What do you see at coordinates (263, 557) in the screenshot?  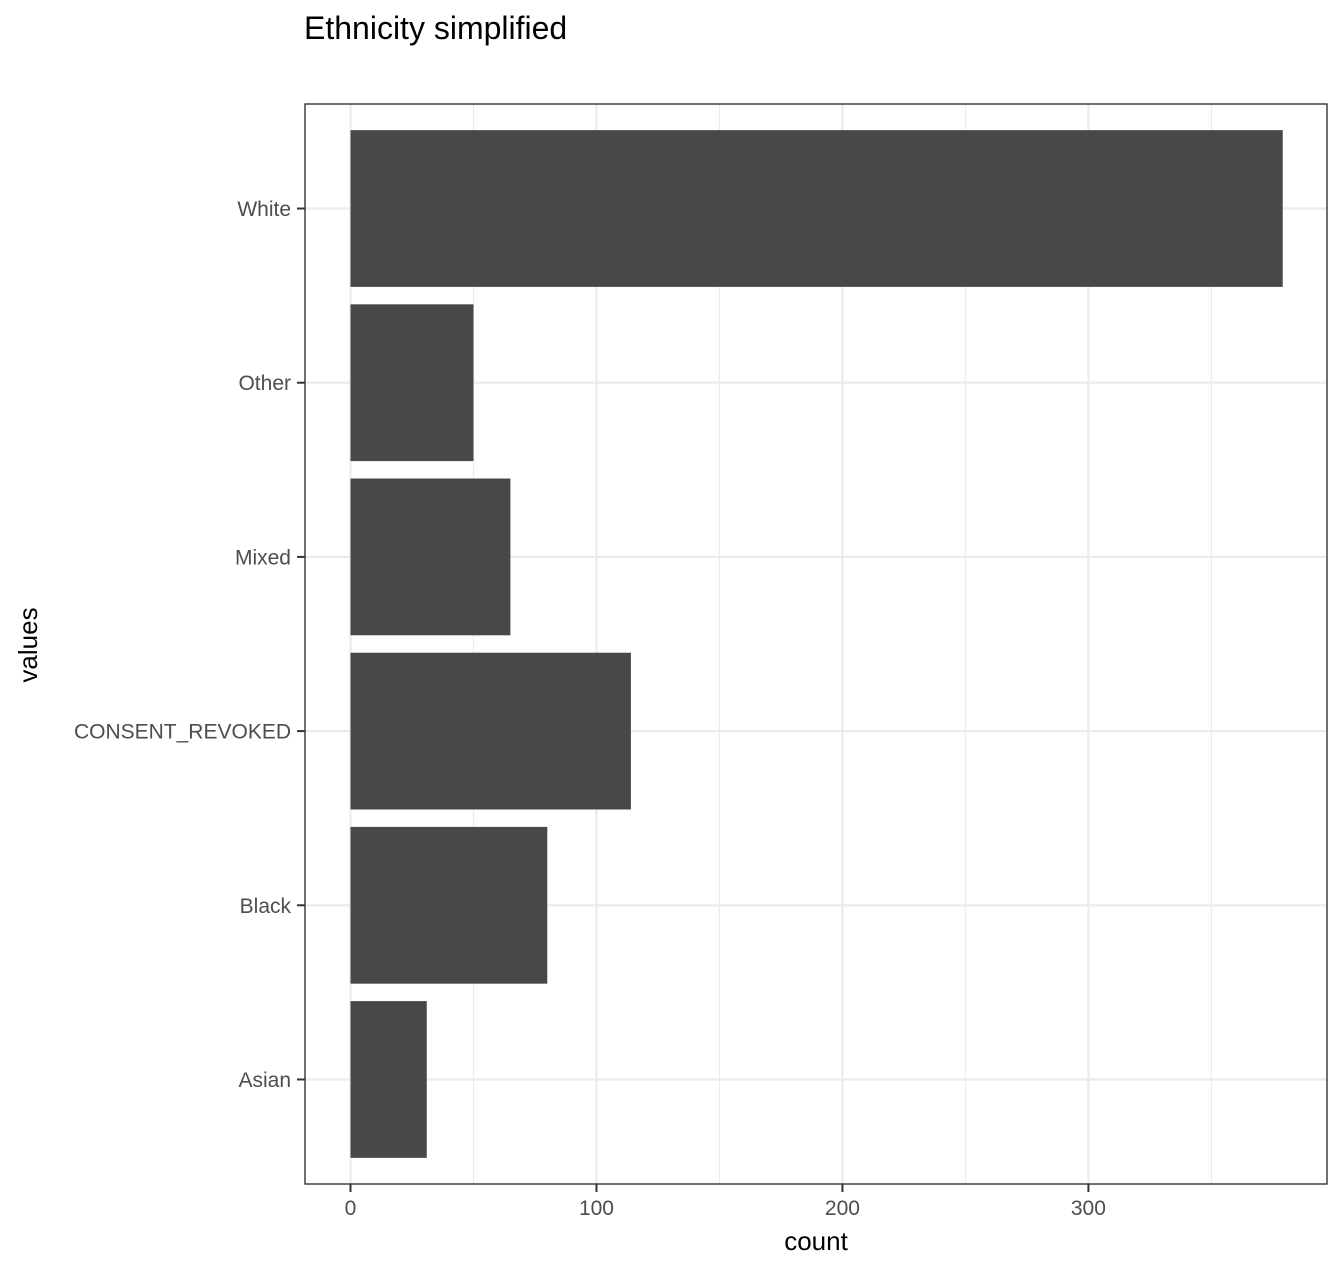 I see `y-tick-label: Mixed` at bounding box center [263, 557].